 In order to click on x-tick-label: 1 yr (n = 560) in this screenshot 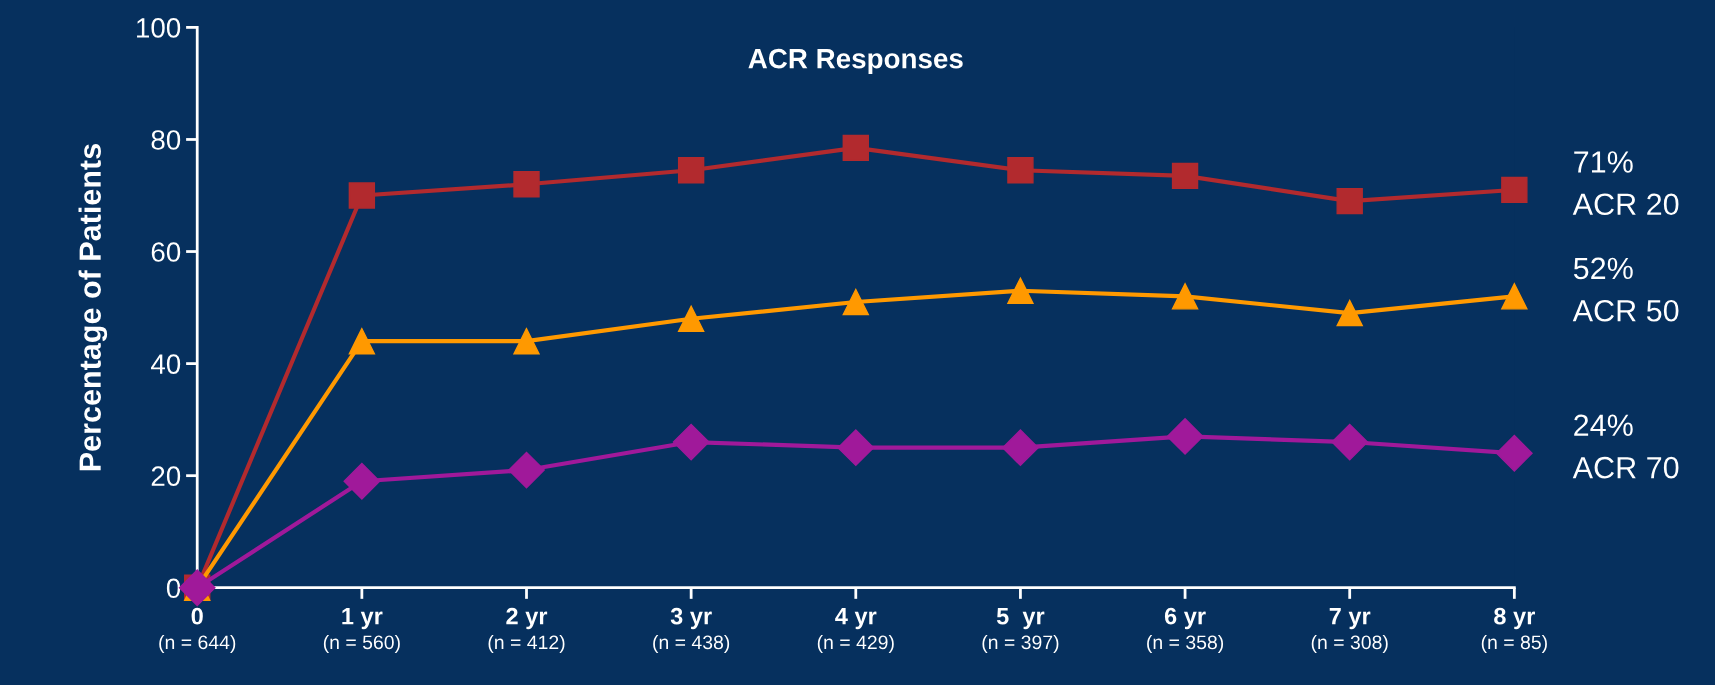, I will do `click(361, 631)`.